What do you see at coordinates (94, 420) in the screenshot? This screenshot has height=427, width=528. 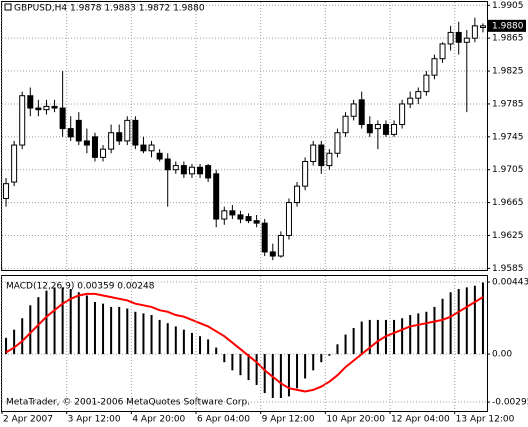 I see `x-tick-label: 3 Apr 12:00` at bounding box center [94, 420].